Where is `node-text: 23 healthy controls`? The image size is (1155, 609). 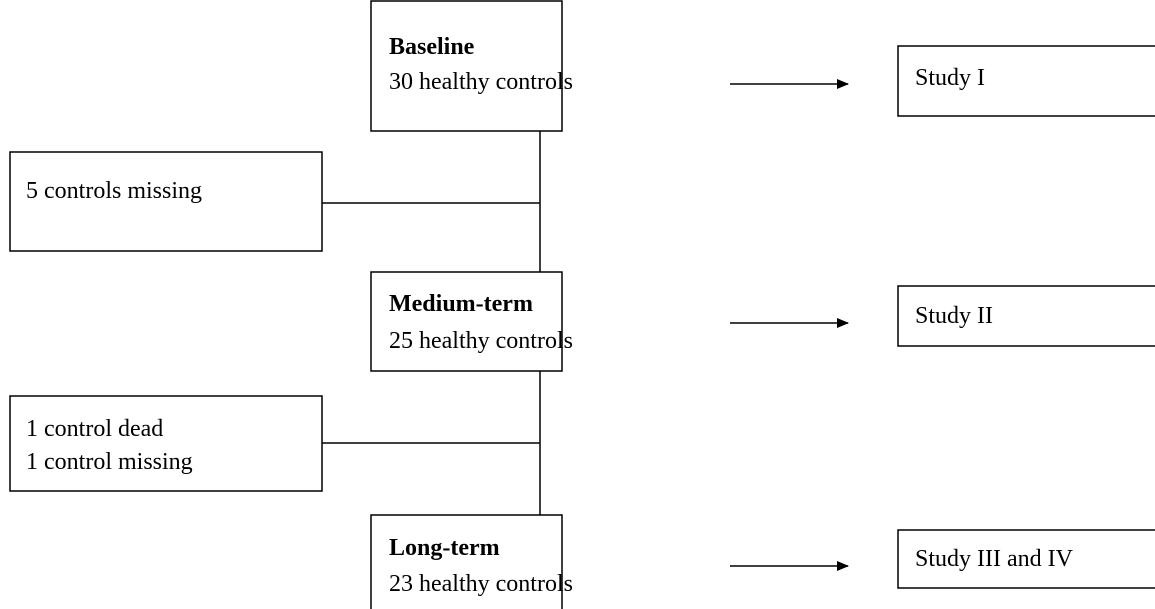 node-text: 23 healthy controls is located at coordinates (481, 584).